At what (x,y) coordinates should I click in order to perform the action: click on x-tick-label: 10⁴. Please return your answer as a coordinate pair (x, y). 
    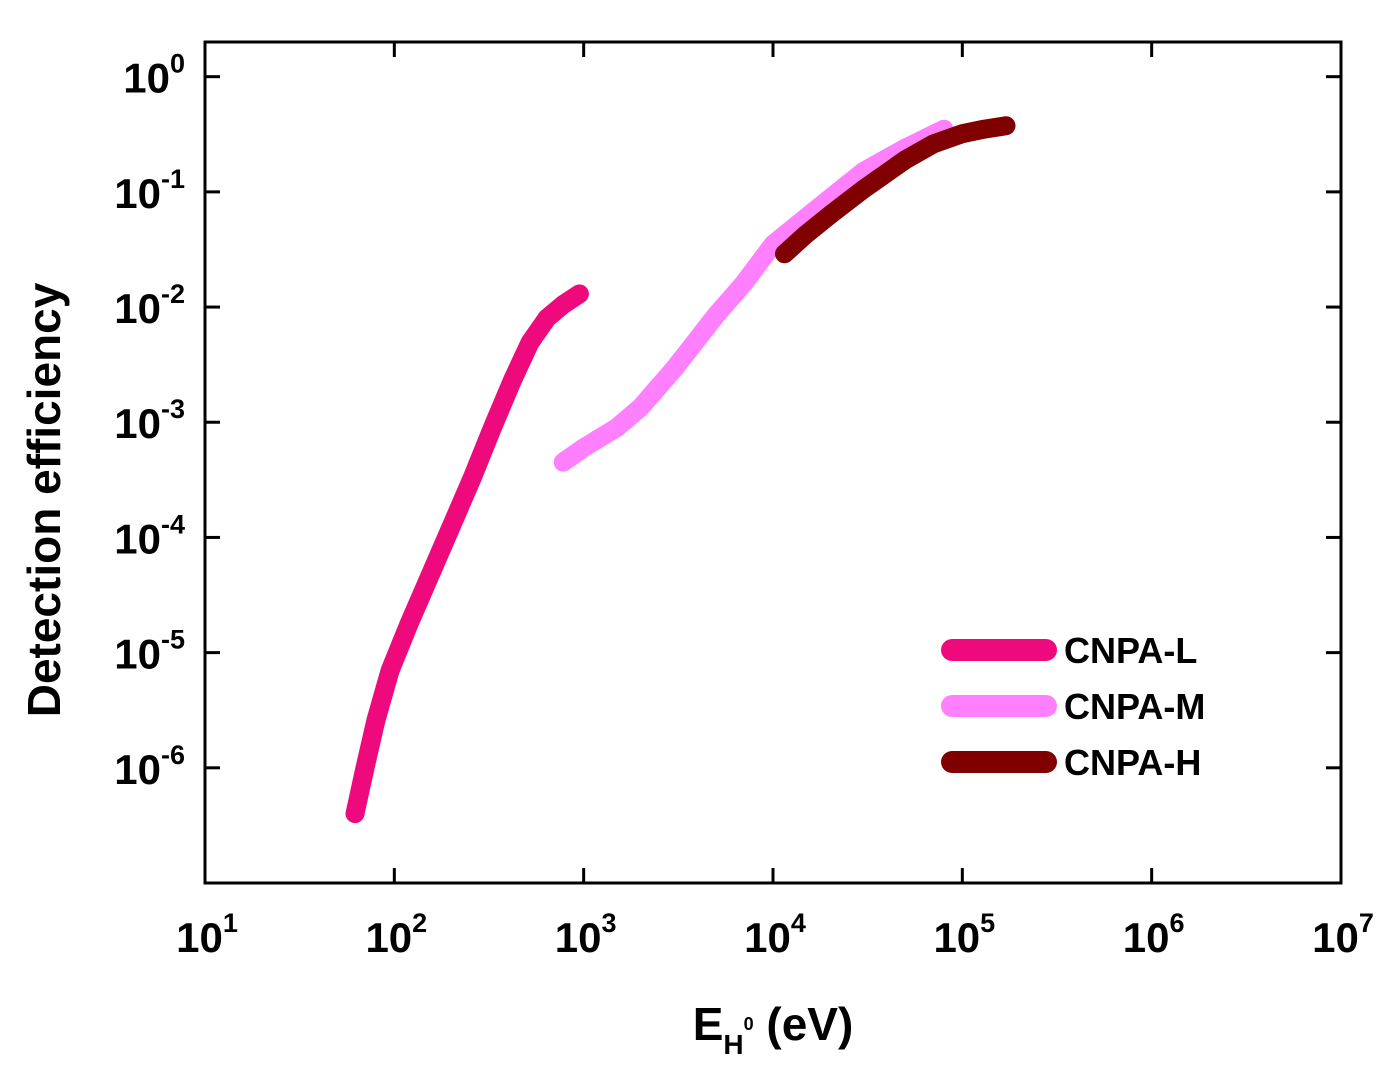
    Looking at the image, I should click on (775, 934).